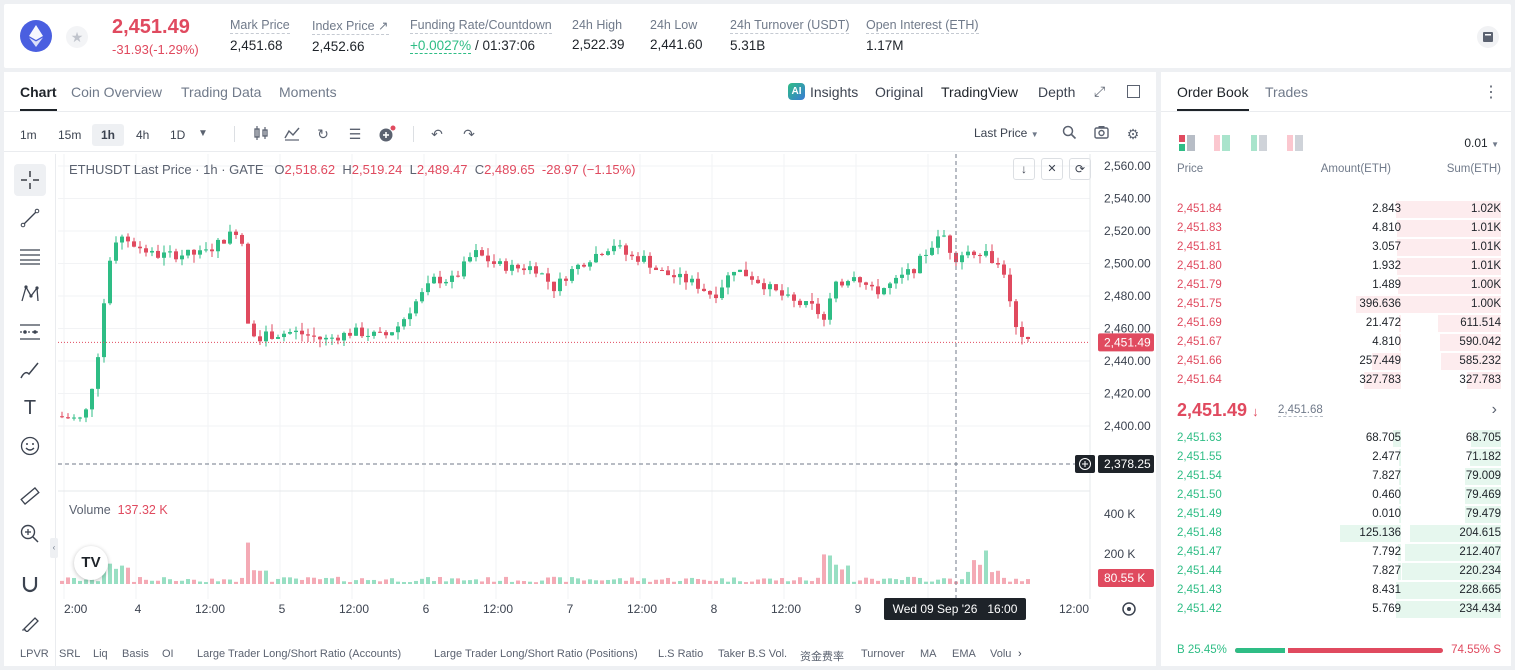 The image size is (1515, 670). I want to click on search-icon, so click(1069, 134).